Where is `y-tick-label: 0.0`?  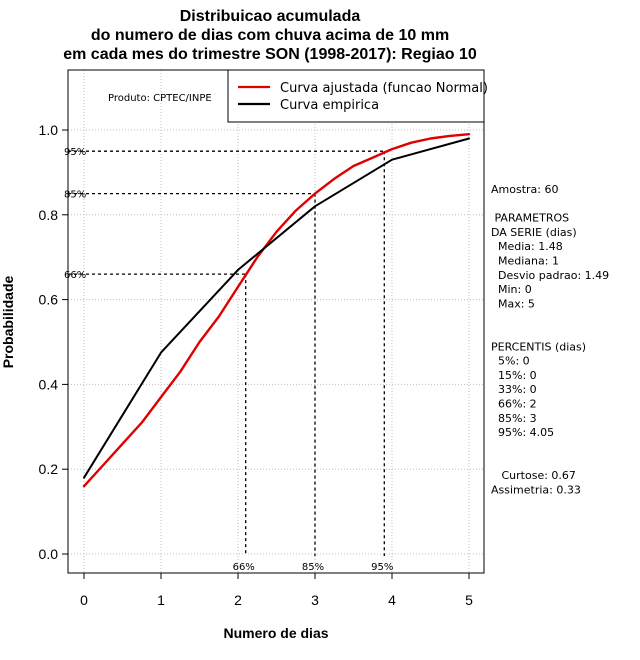 y-tick-label: 0.0 is located at coordinates (49, 554).